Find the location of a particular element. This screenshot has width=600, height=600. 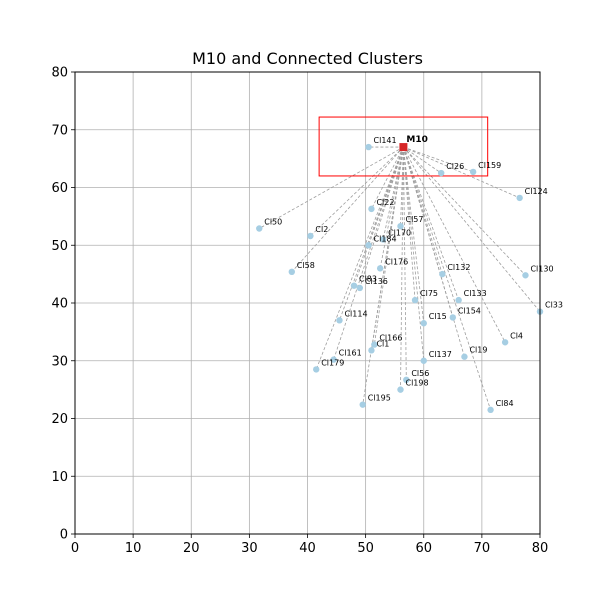

cluster-label: Cl166 is located at coordinates (390, 338).